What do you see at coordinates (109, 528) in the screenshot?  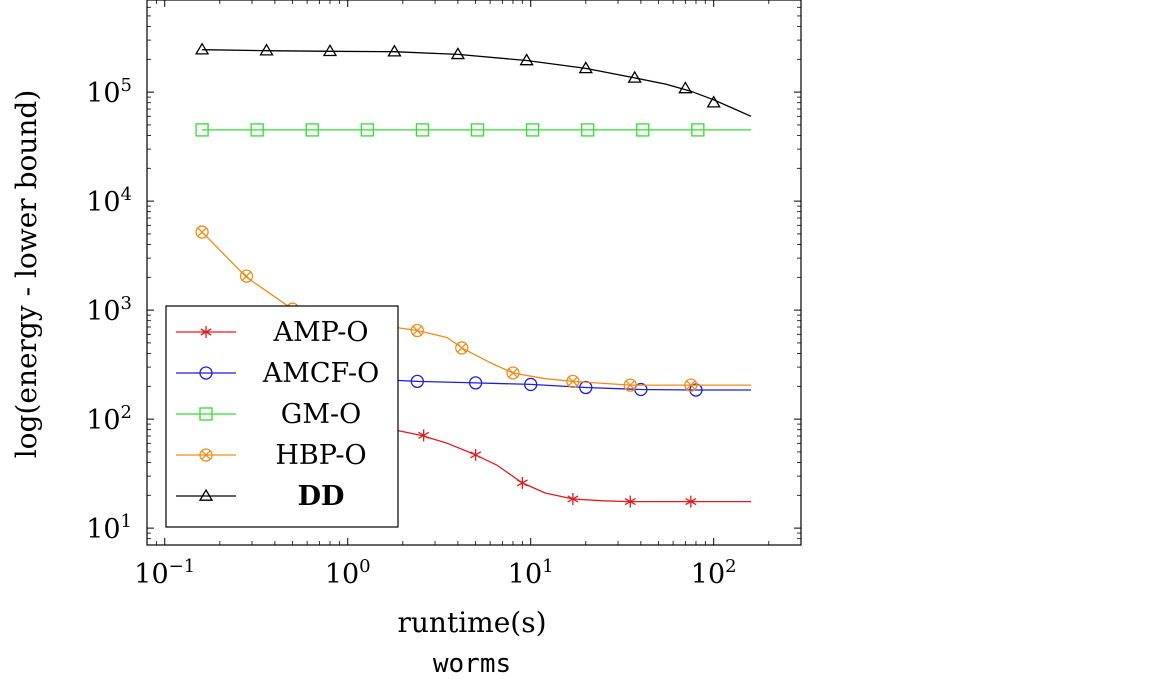 I see `y-tick-label: 101` at bounding box center [109, 528].